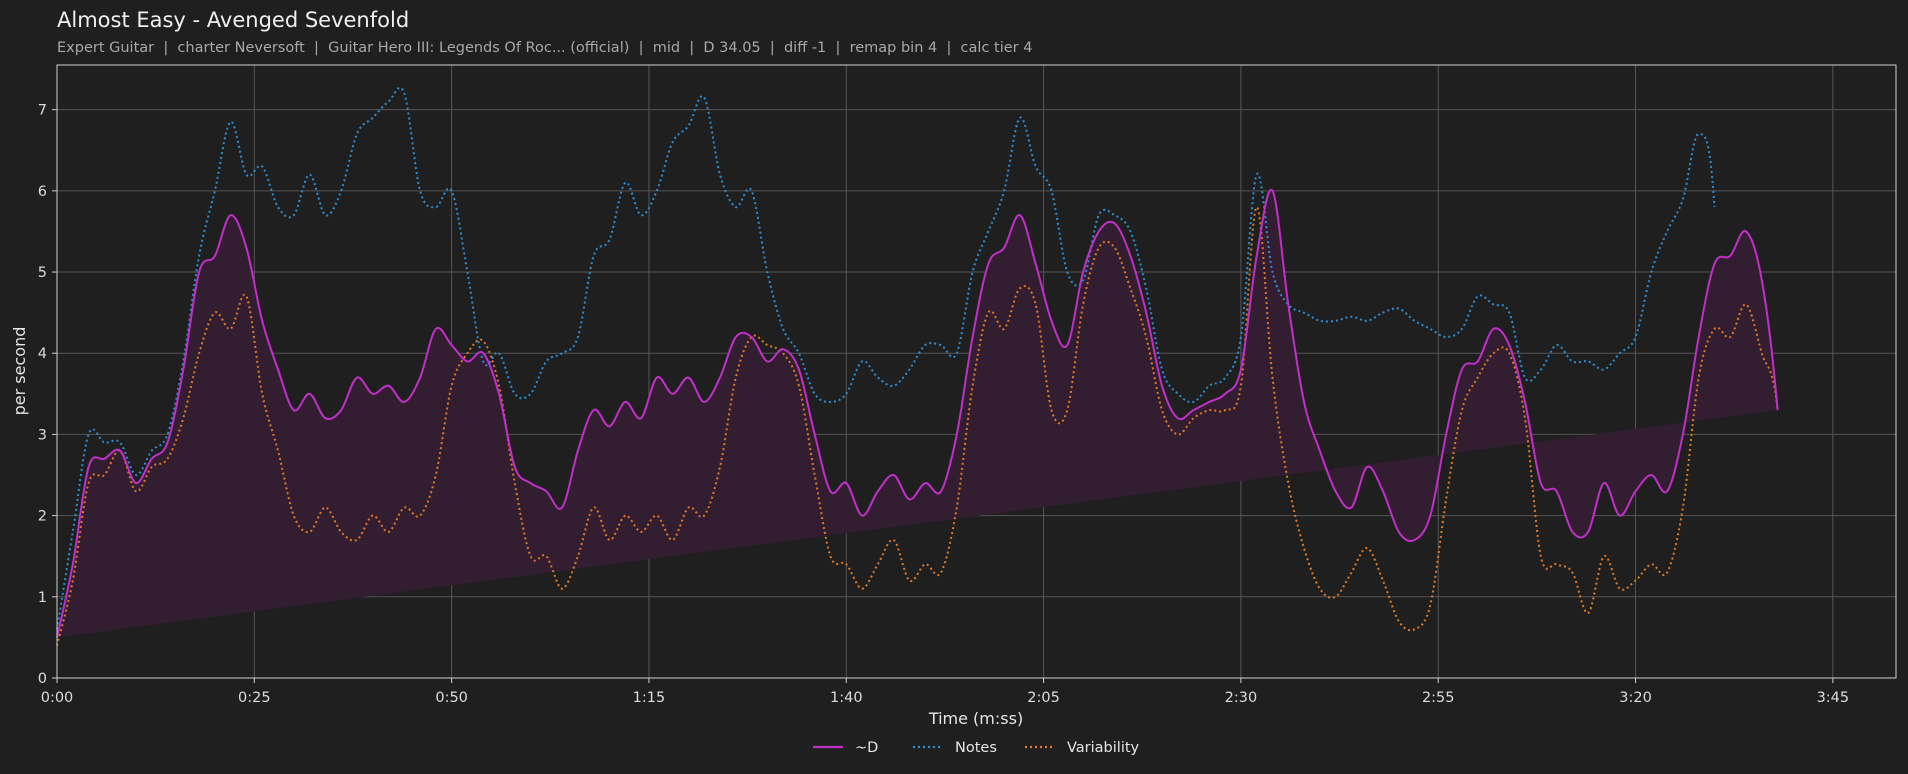 This screenshot has height=774, width=1908. I want to click on x-tick-label: 1:15, so click(649, 698).